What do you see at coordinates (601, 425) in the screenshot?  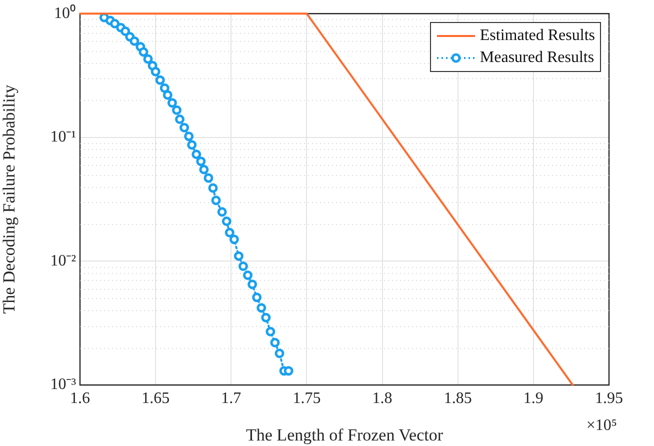 I see `text: ×10⁵` at bounding box center [601, 425].